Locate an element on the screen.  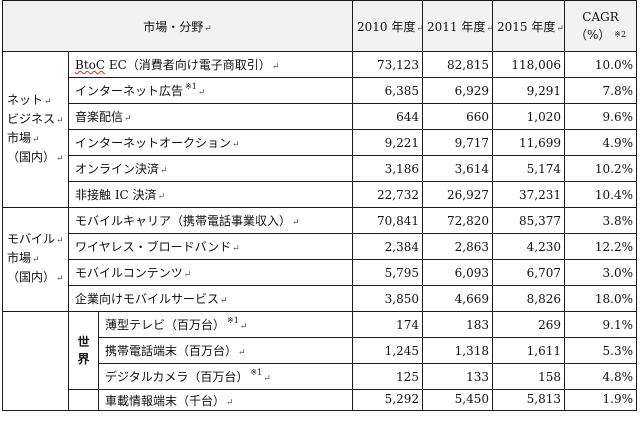
cell-2015: 158 is located at coordinates (529, 376).